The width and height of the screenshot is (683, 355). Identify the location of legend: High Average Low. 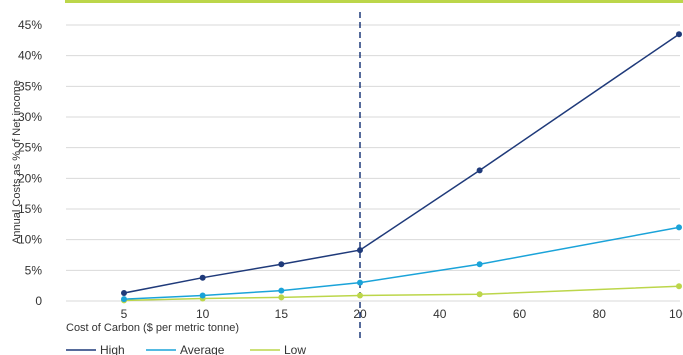
(186, 349).